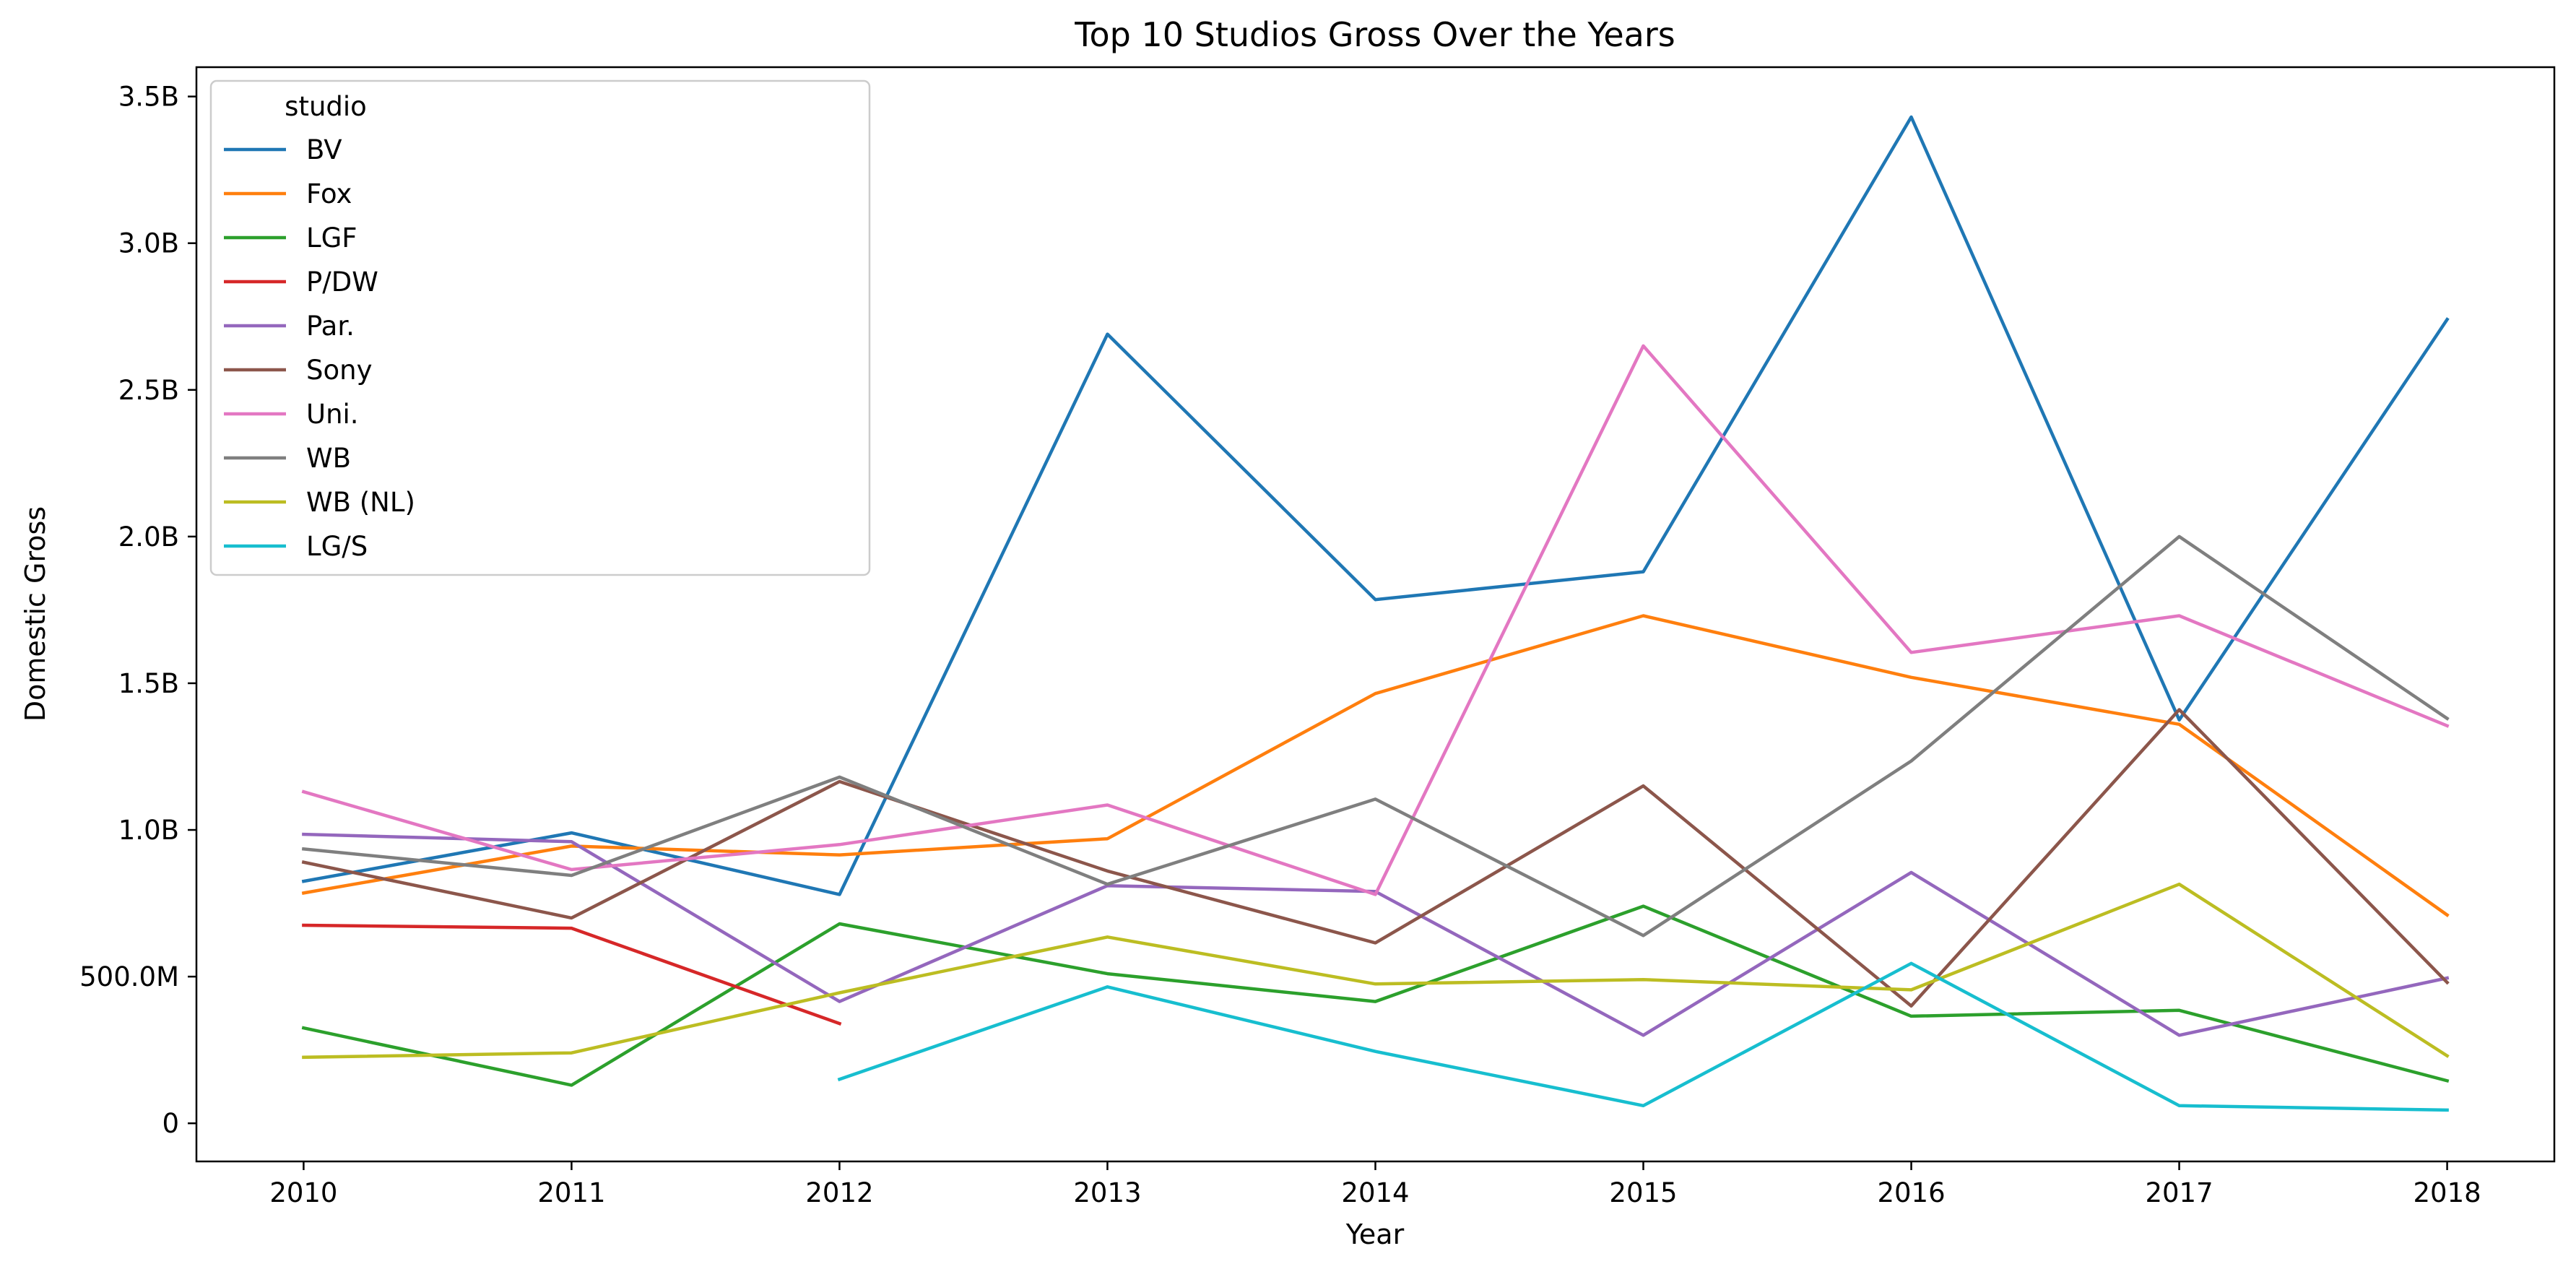 The image size is (2576, 1277). I want to click on x-tick-label: 2012, so click(839, 1192).